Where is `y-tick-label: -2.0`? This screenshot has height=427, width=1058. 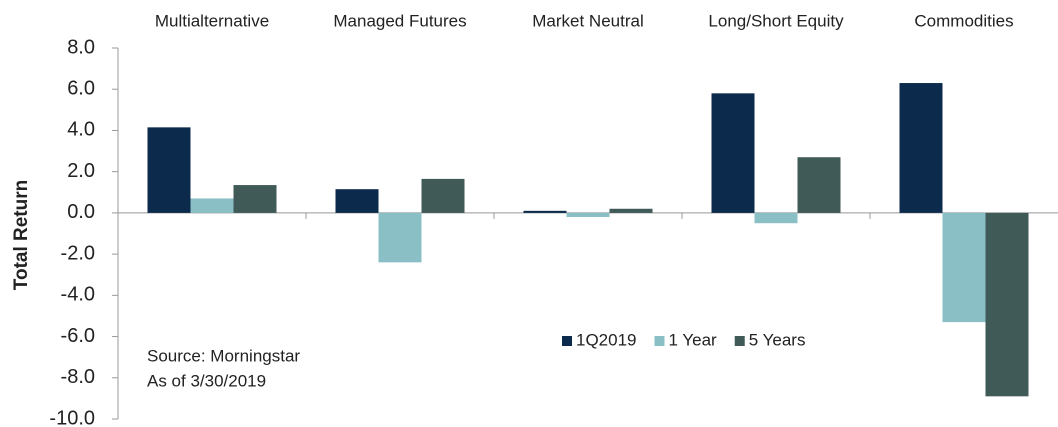 y-tick-label: -2.0 is located at coordinates (78, 253).